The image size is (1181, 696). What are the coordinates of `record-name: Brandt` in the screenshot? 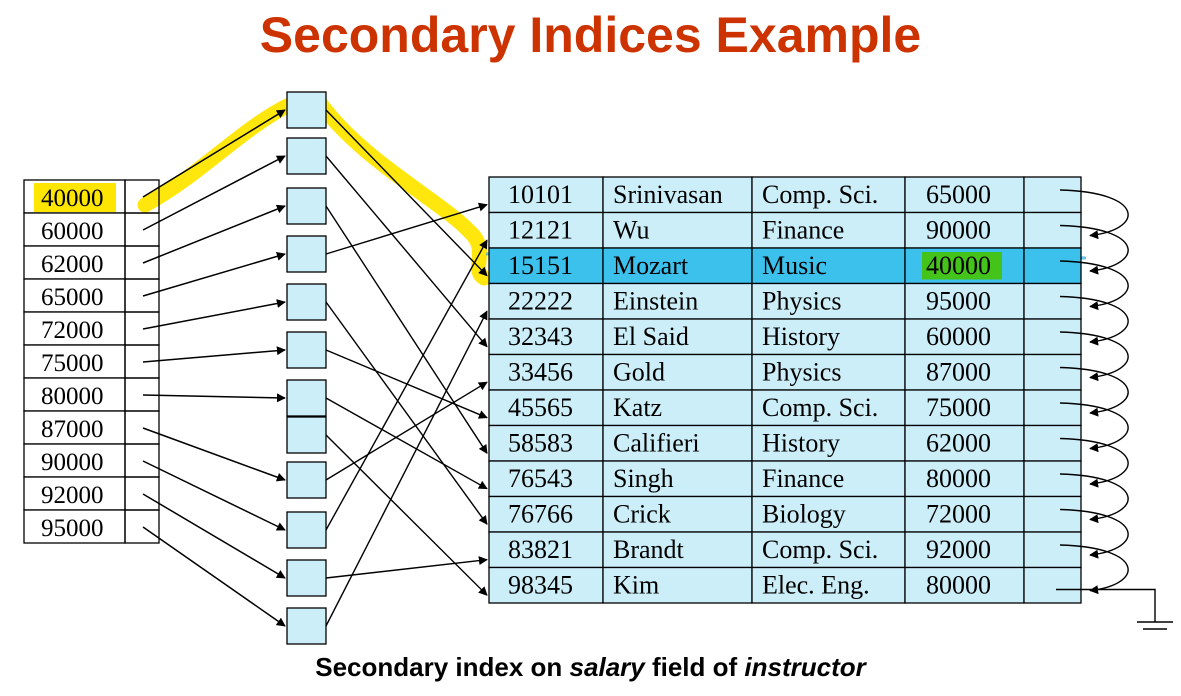 It's located at (649, 549).